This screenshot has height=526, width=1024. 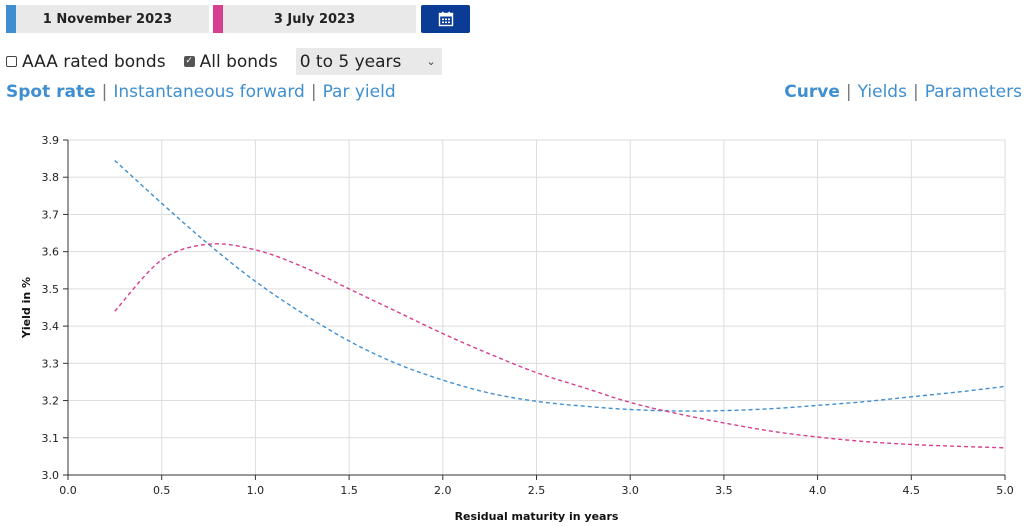 I want to click on y-axis-title: Yield in %, so click(x=26, y=308).